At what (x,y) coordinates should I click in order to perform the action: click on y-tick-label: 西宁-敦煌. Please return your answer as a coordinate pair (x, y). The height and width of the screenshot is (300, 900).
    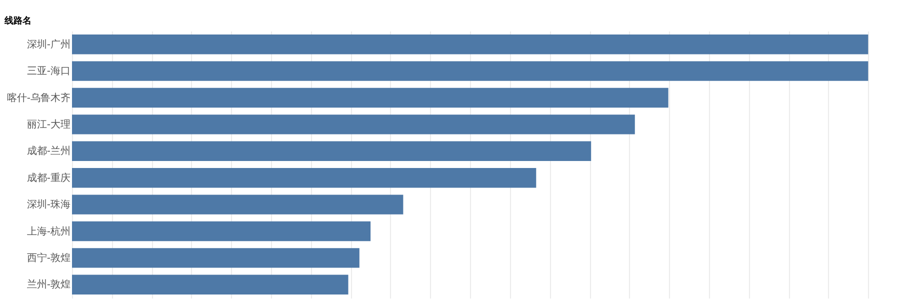
    Looking at the image, I should click on (48, 258).